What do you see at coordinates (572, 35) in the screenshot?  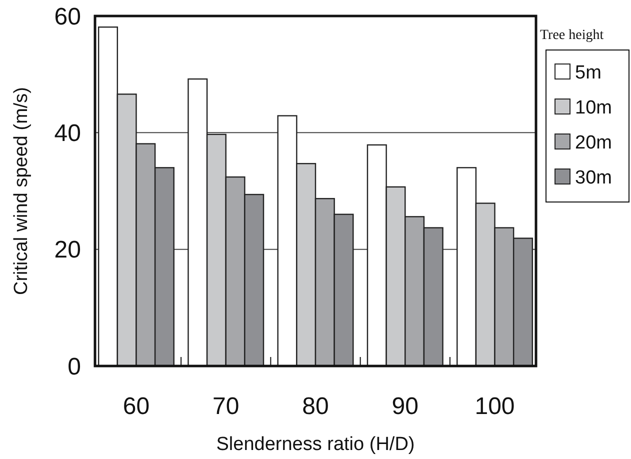 I see `legend-title: Tree height` at bounding box center [572, 35].